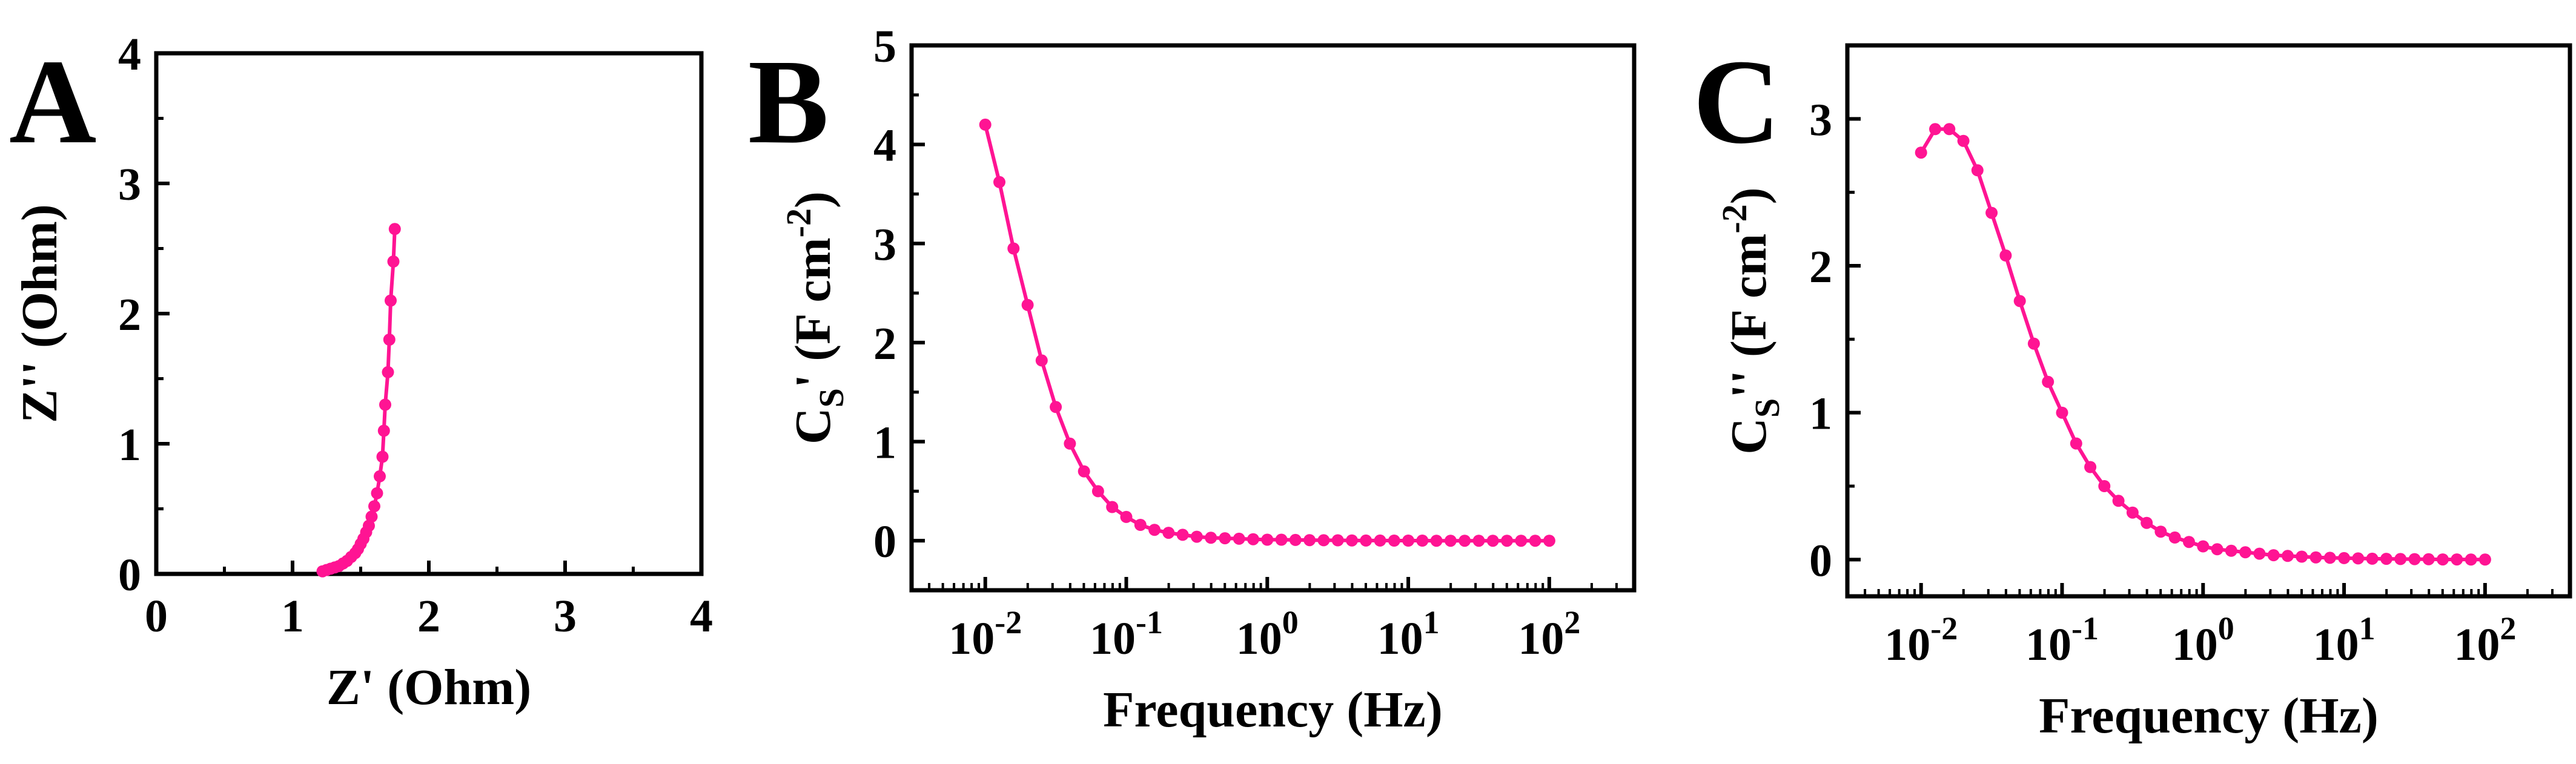 The width and height of the screenshot is (2576, 764). What do you see at coordinates (129, 314) in the screenshot?
I see `y-tick-label: 2` at bounding box center [129, 314].